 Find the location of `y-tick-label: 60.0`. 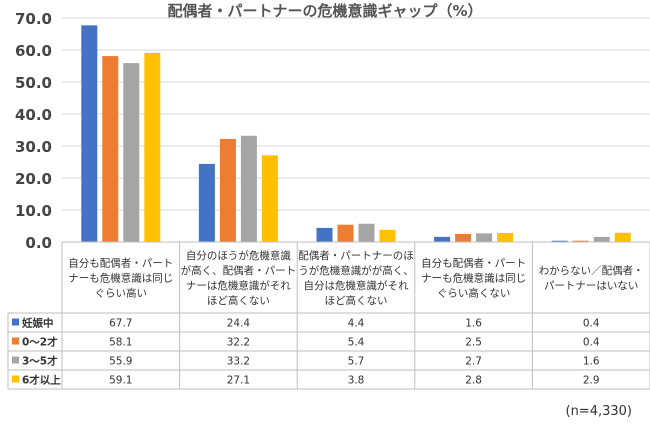

y-tick-label: 60.0 is located at coordinates (33, 51).